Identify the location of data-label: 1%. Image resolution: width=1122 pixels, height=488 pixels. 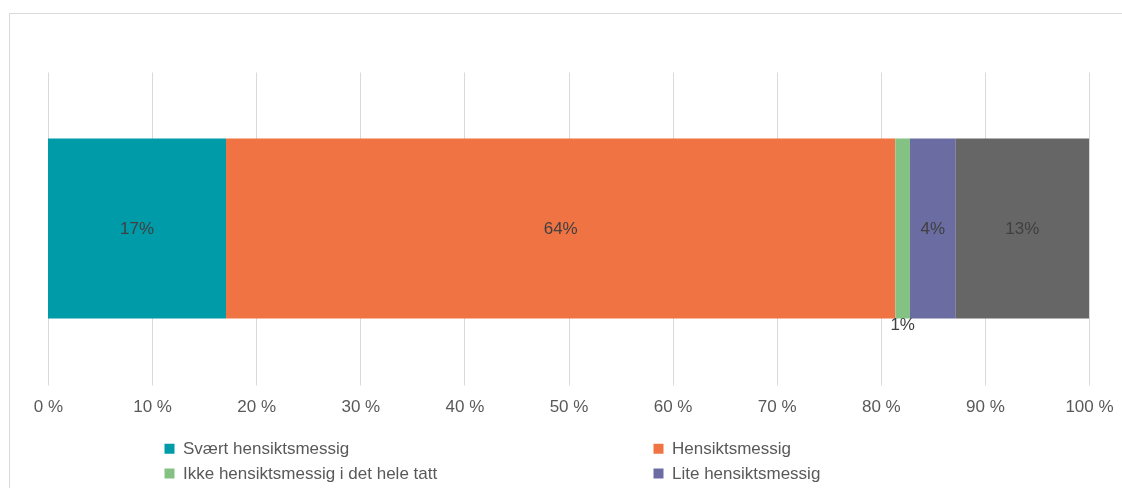
(902, 325).